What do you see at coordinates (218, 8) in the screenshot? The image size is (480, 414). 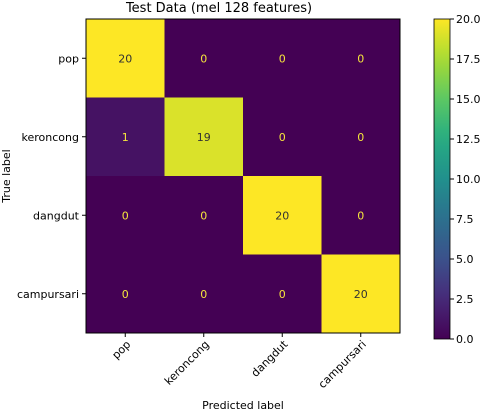 I see `chart-title: Test Data (mel 128 features)` at bounding box center [218, 8].